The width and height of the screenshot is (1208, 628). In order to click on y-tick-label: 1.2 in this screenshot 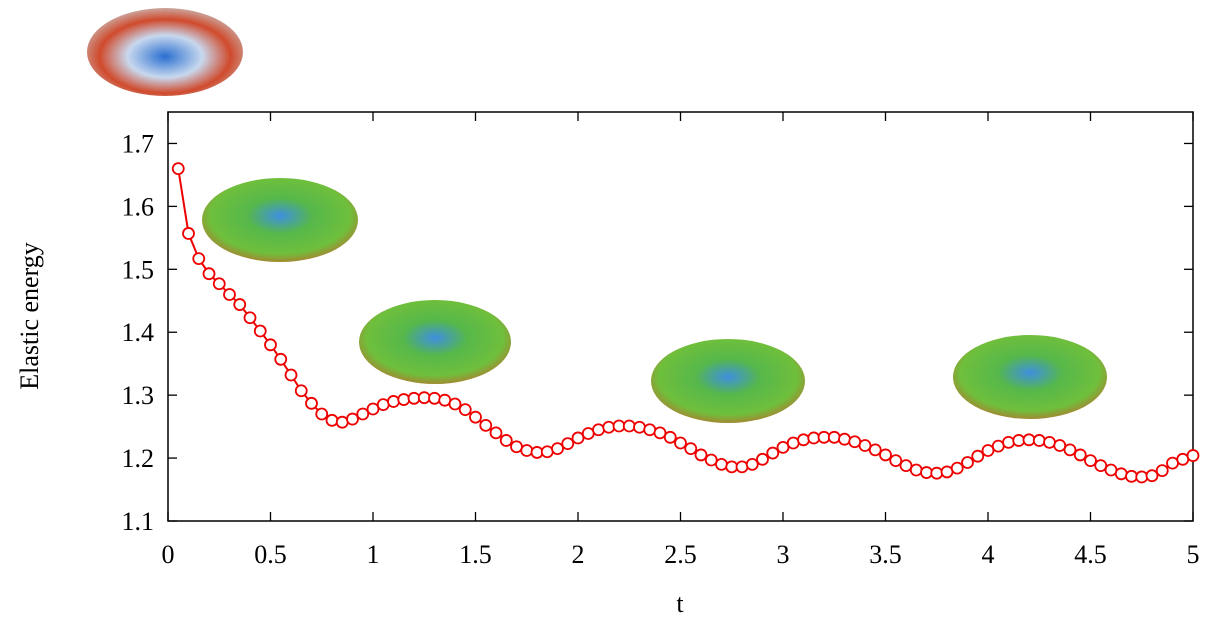, I will do `click(138, 458)`.